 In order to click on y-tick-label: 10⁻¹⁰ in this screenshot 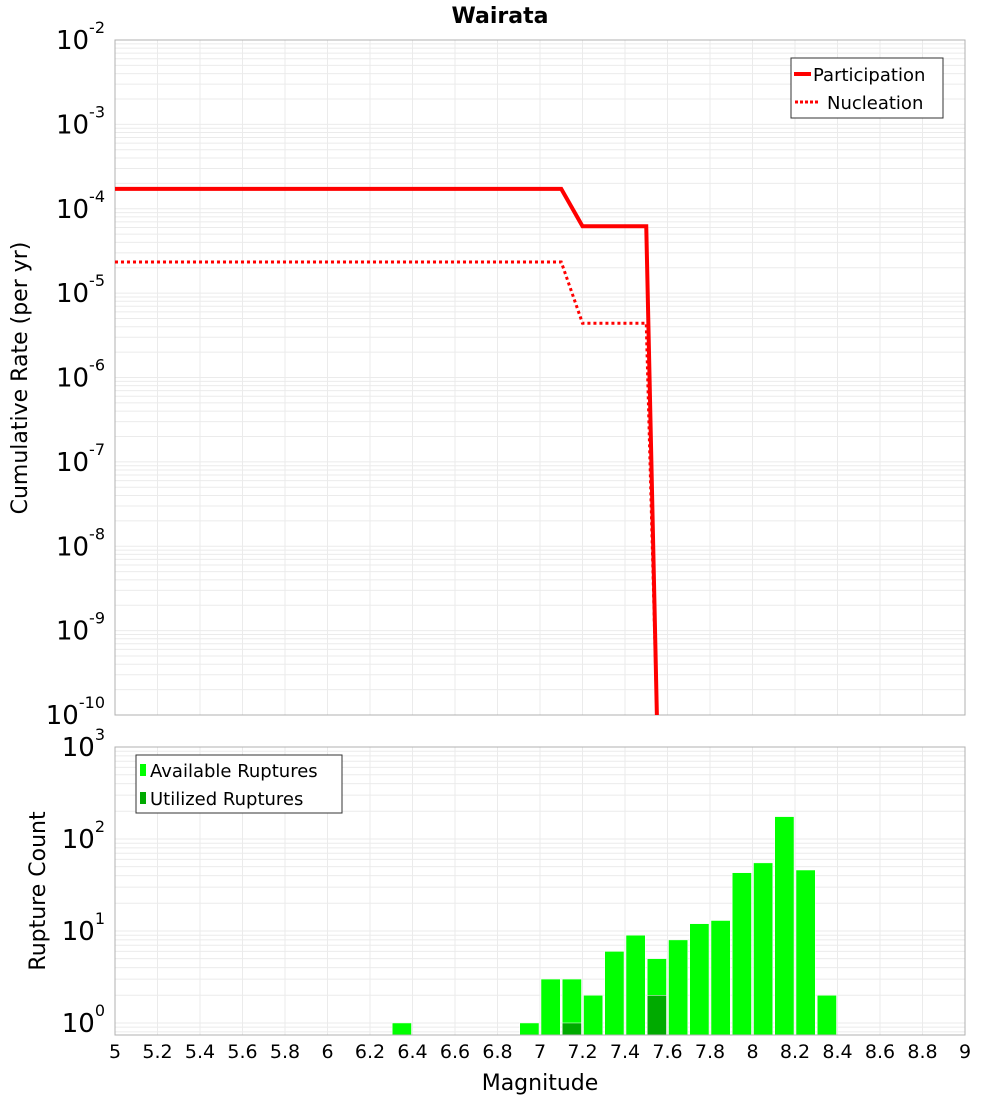, I will do `click(75, 712)`.